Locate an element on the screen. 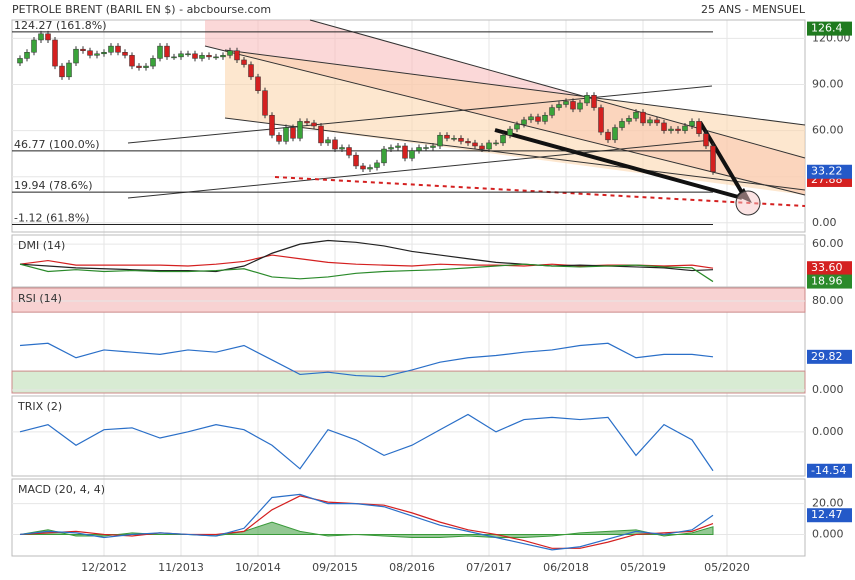 This screenshot has width=855, height=580. x-tick-label: 05/2019 is located at coordinates (643, 567).